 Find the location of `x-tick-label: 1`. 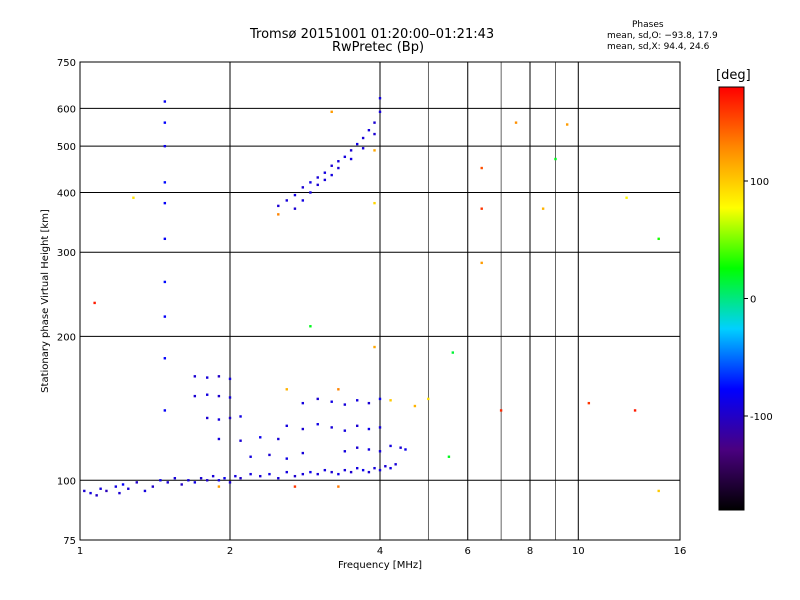

x-tick-label: 1 is located at coordinates (80, 551).